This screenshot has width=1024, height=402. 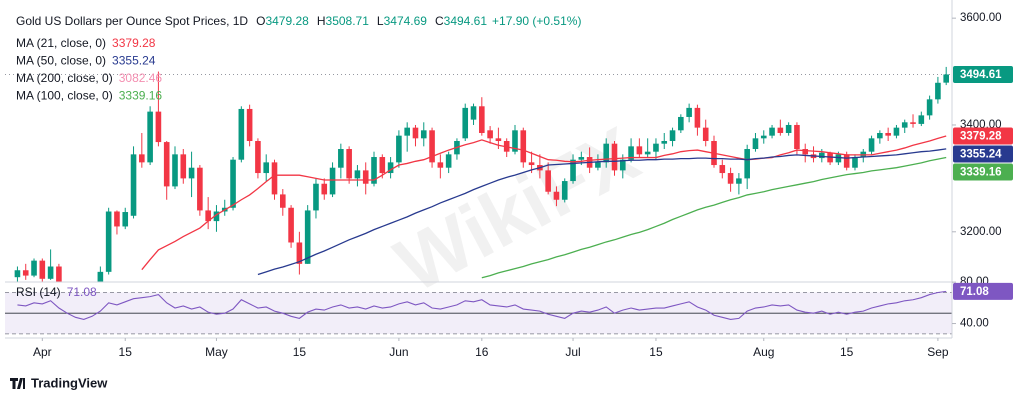 What do you see at coordinates (714, 217) in the screenshot?
I see `ma-line` at bounding box center [714, 217].